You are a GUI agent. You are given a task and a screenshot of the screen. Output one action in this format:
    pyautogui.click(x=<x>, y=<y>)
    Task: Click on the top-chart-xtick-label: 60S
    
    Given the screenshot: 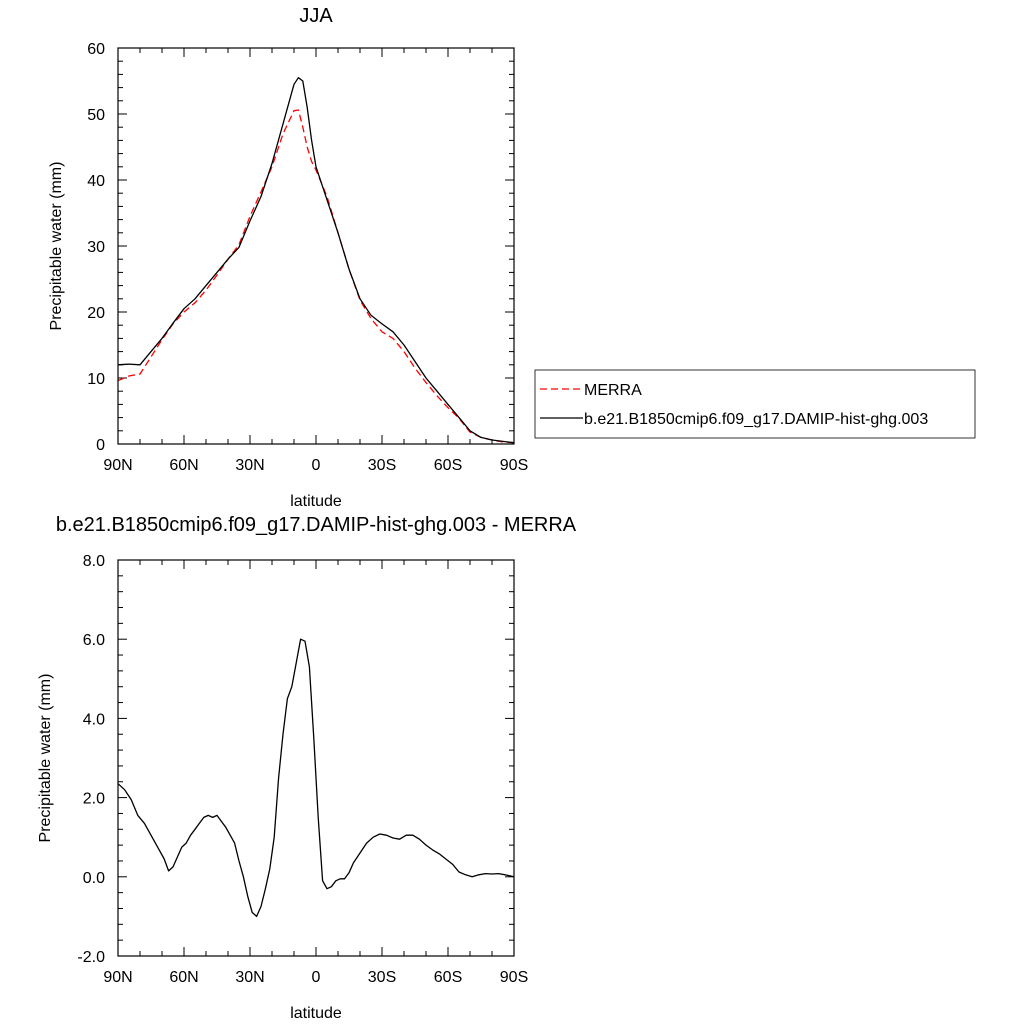 What is the action you would take?
    pyautogui.click(x=448, y=465)
    